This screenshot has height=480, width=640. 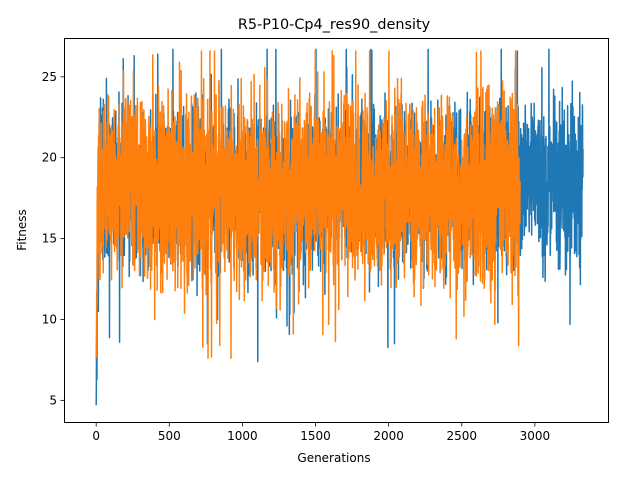 What do you see at coordinates (96, 436) in the screenshot?
I see `x-tick-label: 0` at bounding box center [96, 436].